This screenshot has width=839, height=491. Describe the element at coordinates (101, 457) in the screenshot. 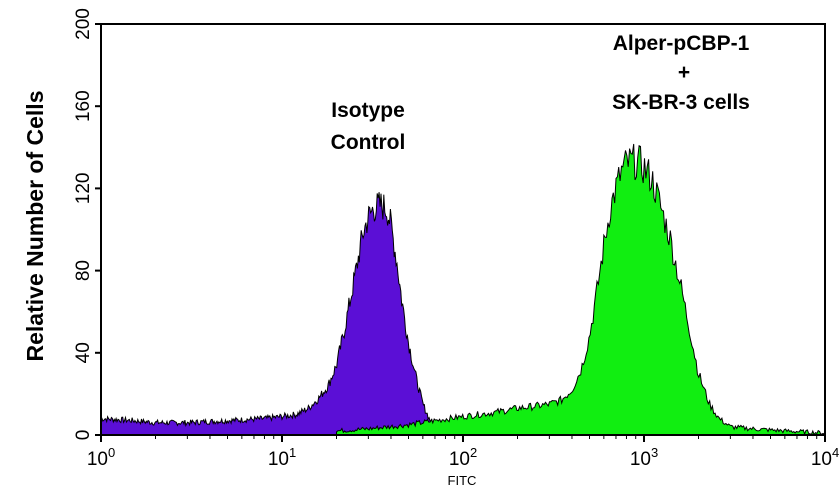

I see `x-tick-label: 10⁰` at that location.